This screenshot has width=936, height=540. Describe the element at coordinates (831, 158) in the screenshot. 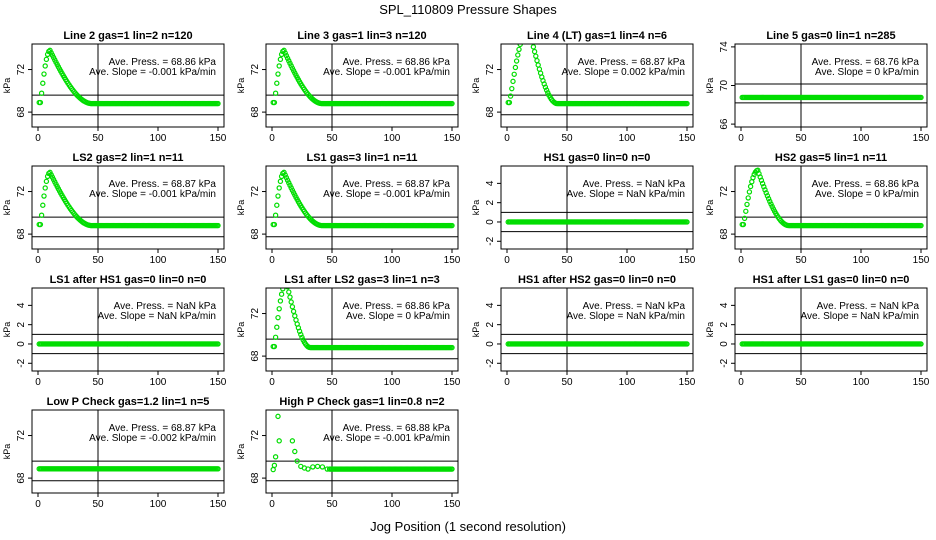

I see `panel-title: HS2 gas=5 lin=1 n=11` at that location.